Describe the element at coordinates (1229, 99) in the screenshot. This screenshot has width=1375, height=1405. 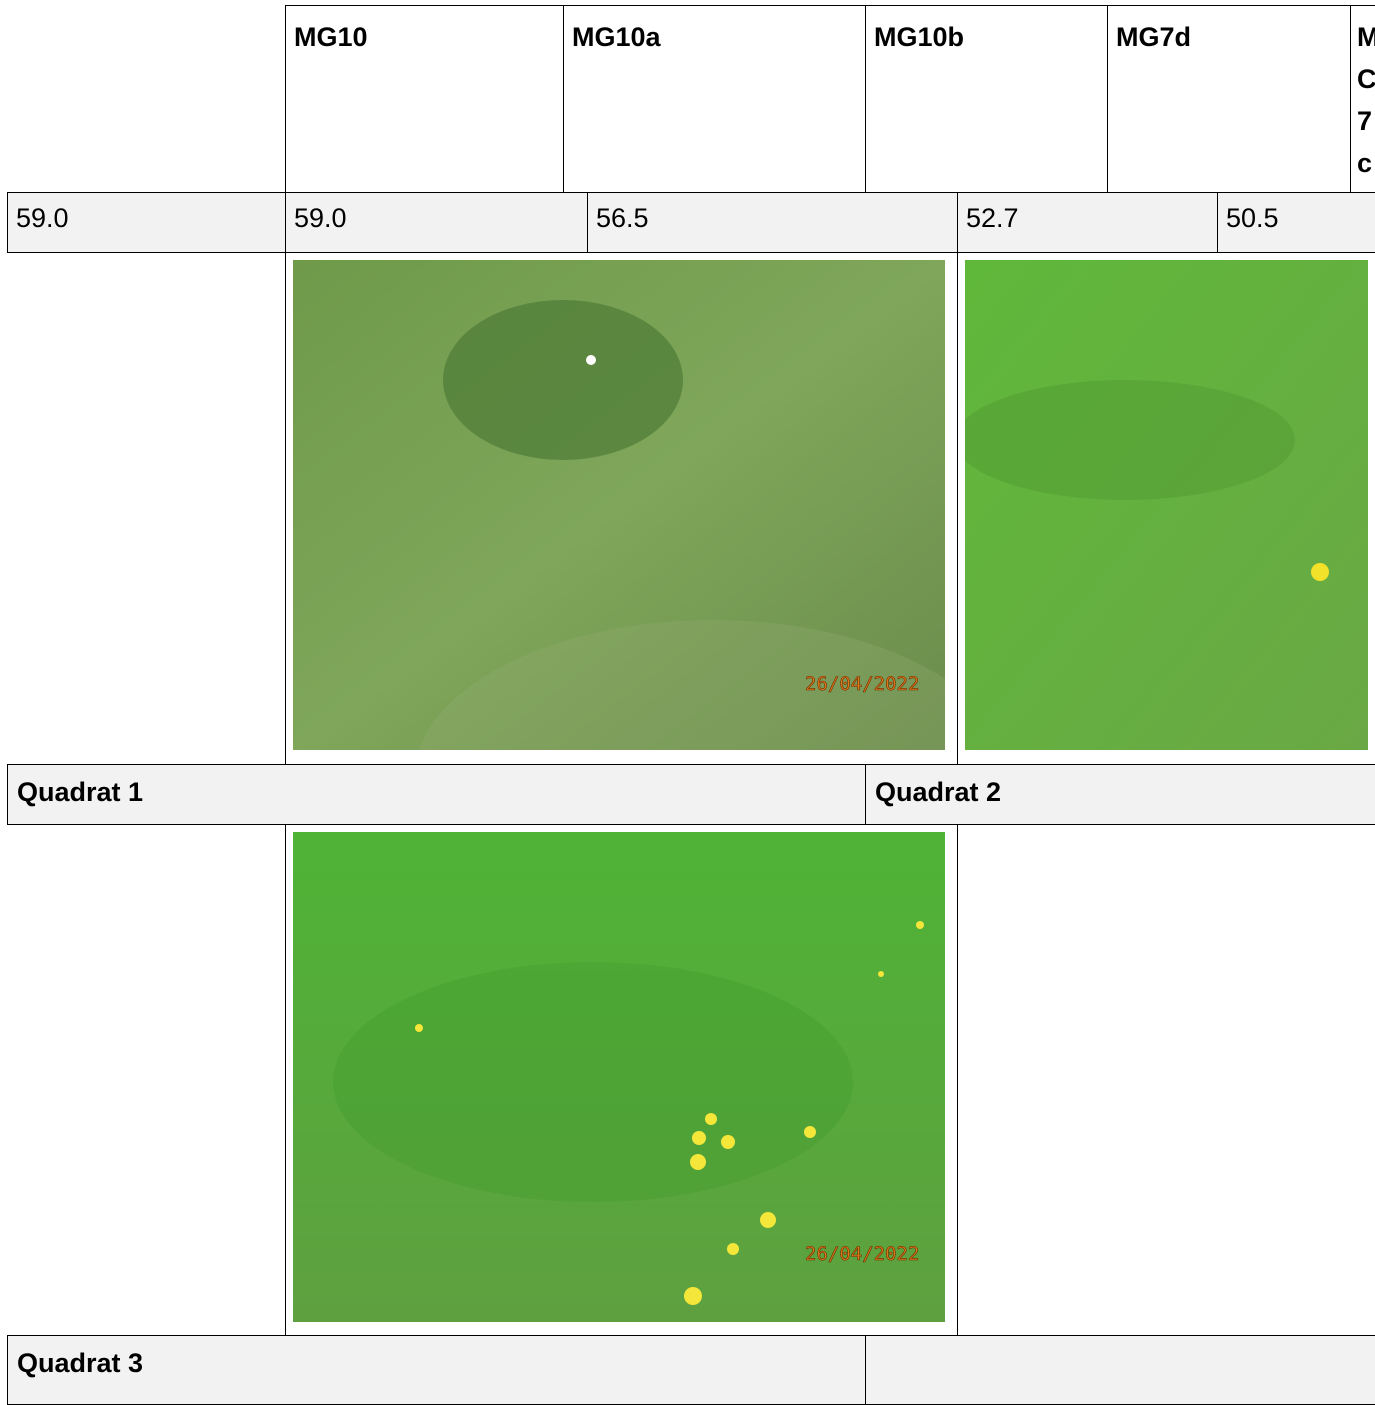
I see `header-cell: MG7d` at that location.